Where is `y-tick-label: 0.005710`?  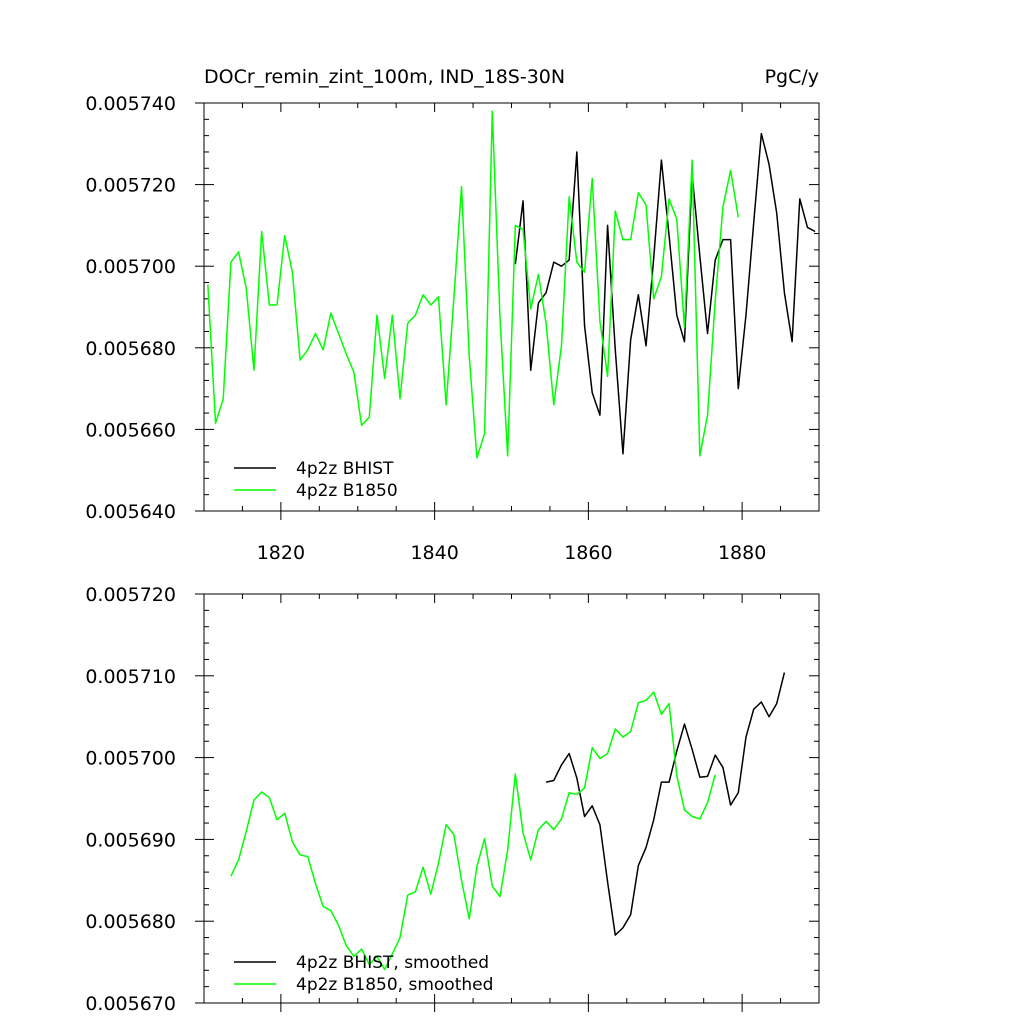
y-tick-label: 0.005710 is located at coordinates (130, 677).